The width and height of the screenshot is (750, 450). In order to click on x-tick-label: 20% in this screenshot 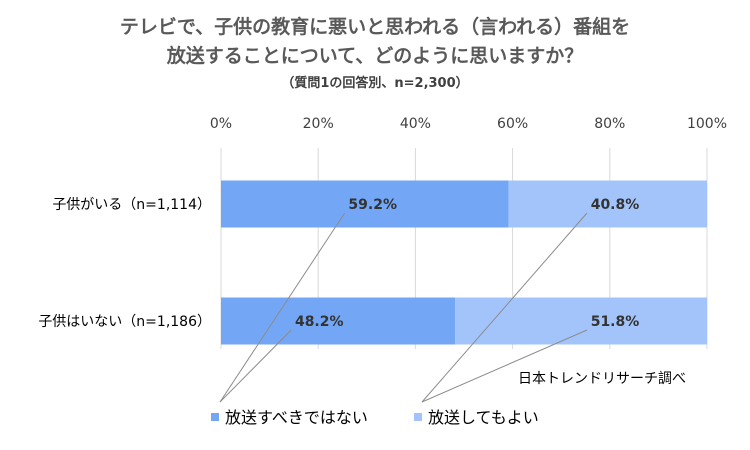, I will do `click(318, 124)`.